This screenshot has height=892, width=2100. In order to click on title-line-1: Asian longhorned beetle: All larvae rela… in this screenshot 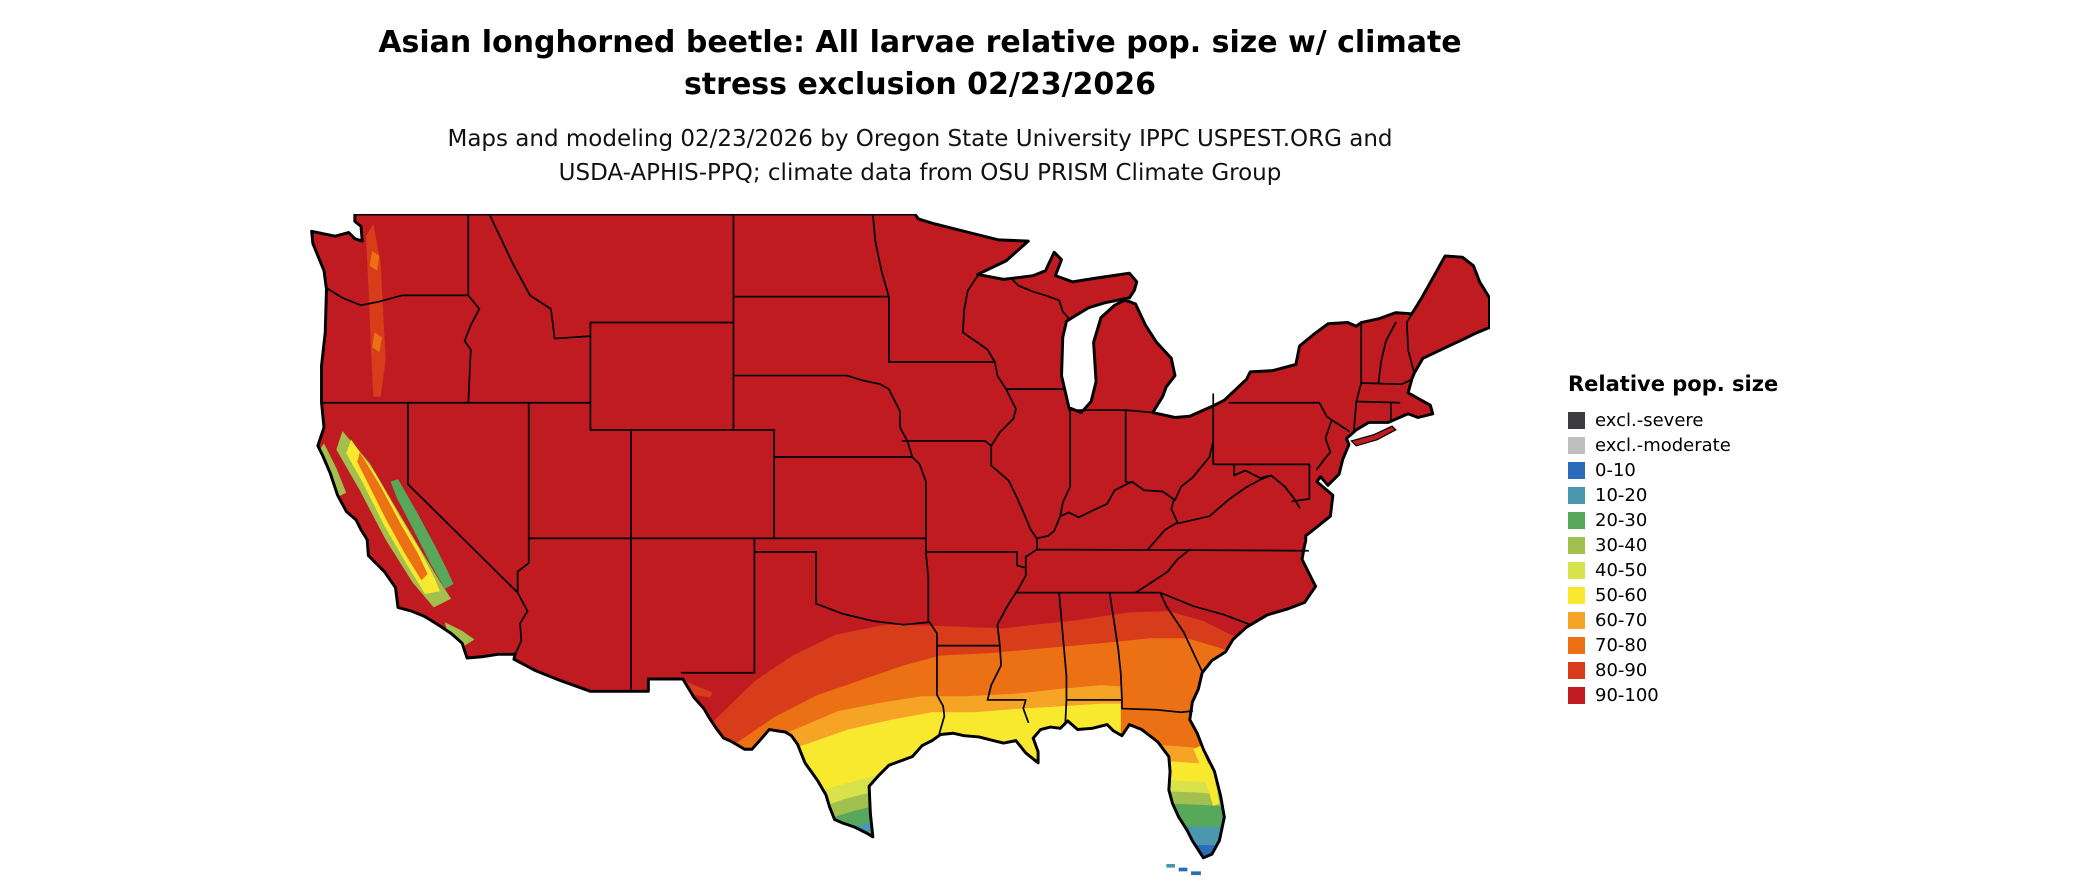, I will do `click(920, 42)`.